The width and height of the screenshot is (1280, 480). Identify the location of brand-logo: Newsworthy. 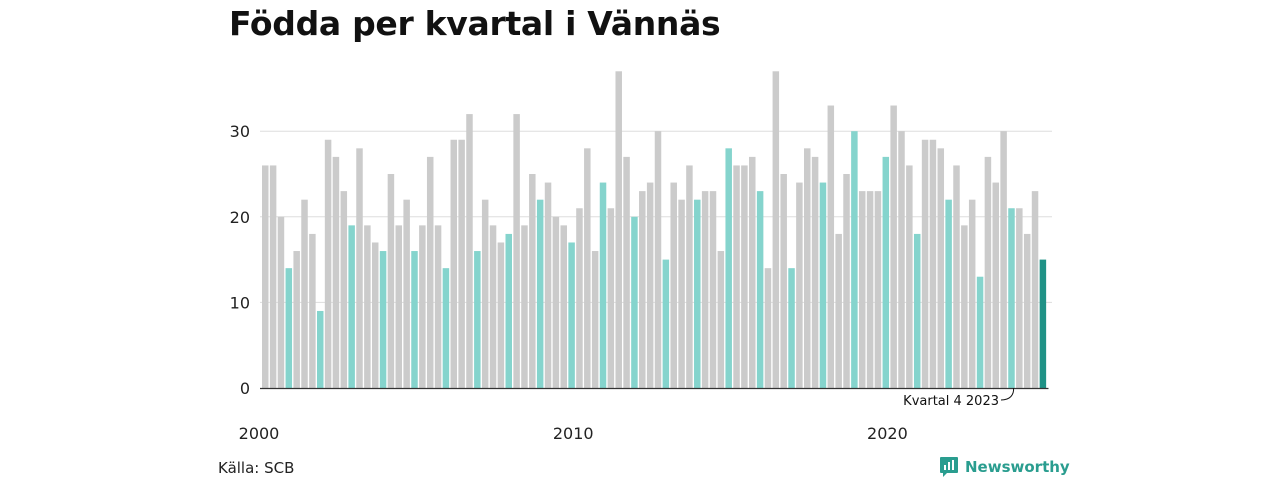
(1004, 467).